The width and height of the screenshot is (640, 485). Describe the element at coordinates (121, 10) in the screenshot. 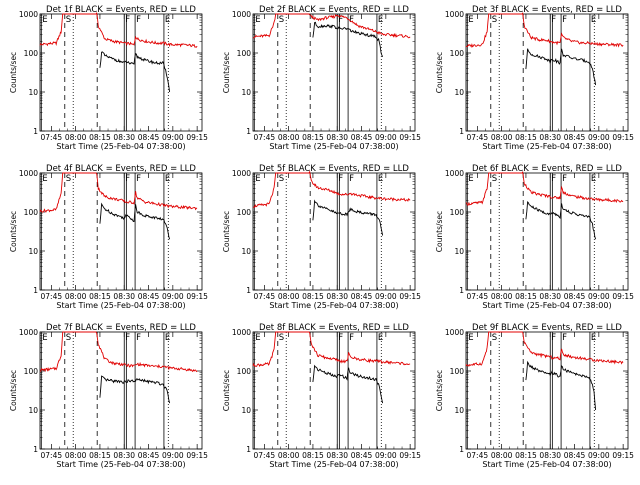

I see `panel-title: Det 1f BLACK = Events, RED = LLD` at that location.